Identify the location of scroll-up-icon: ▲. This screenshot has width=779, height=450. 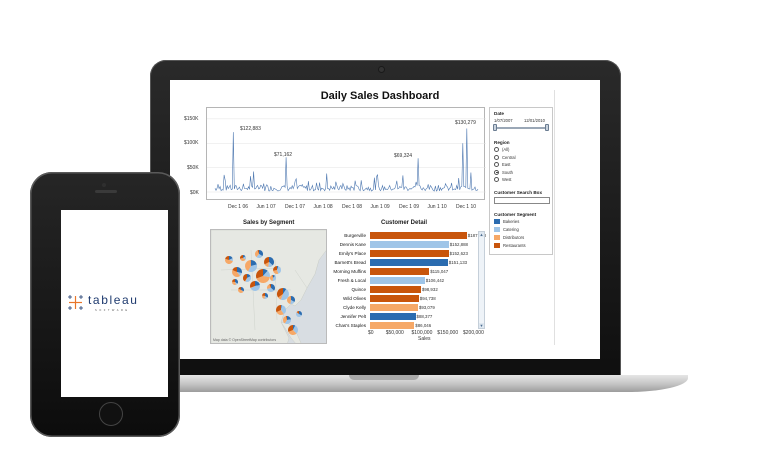
(481, 234).